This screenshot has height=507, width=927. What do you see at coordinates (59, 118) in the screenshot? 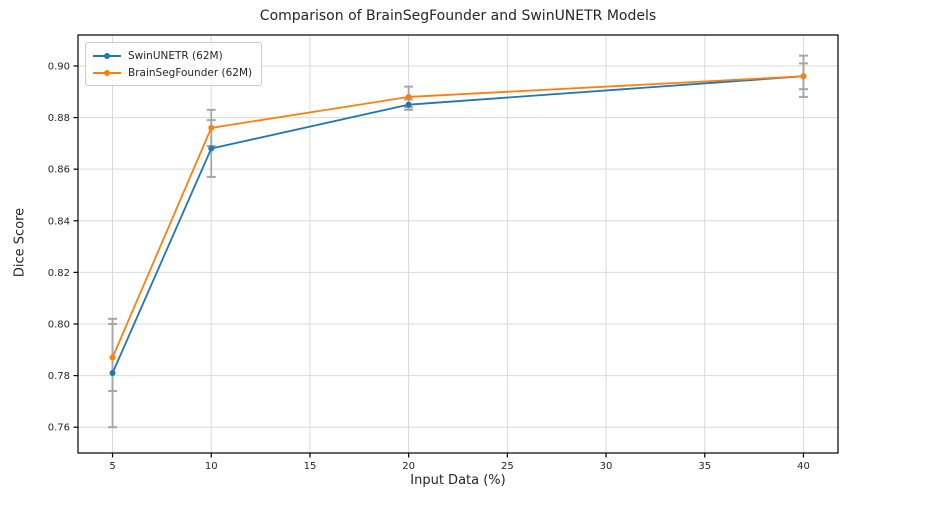
I see `y-tick-label: 0.88` at bounding box center [59, 118].